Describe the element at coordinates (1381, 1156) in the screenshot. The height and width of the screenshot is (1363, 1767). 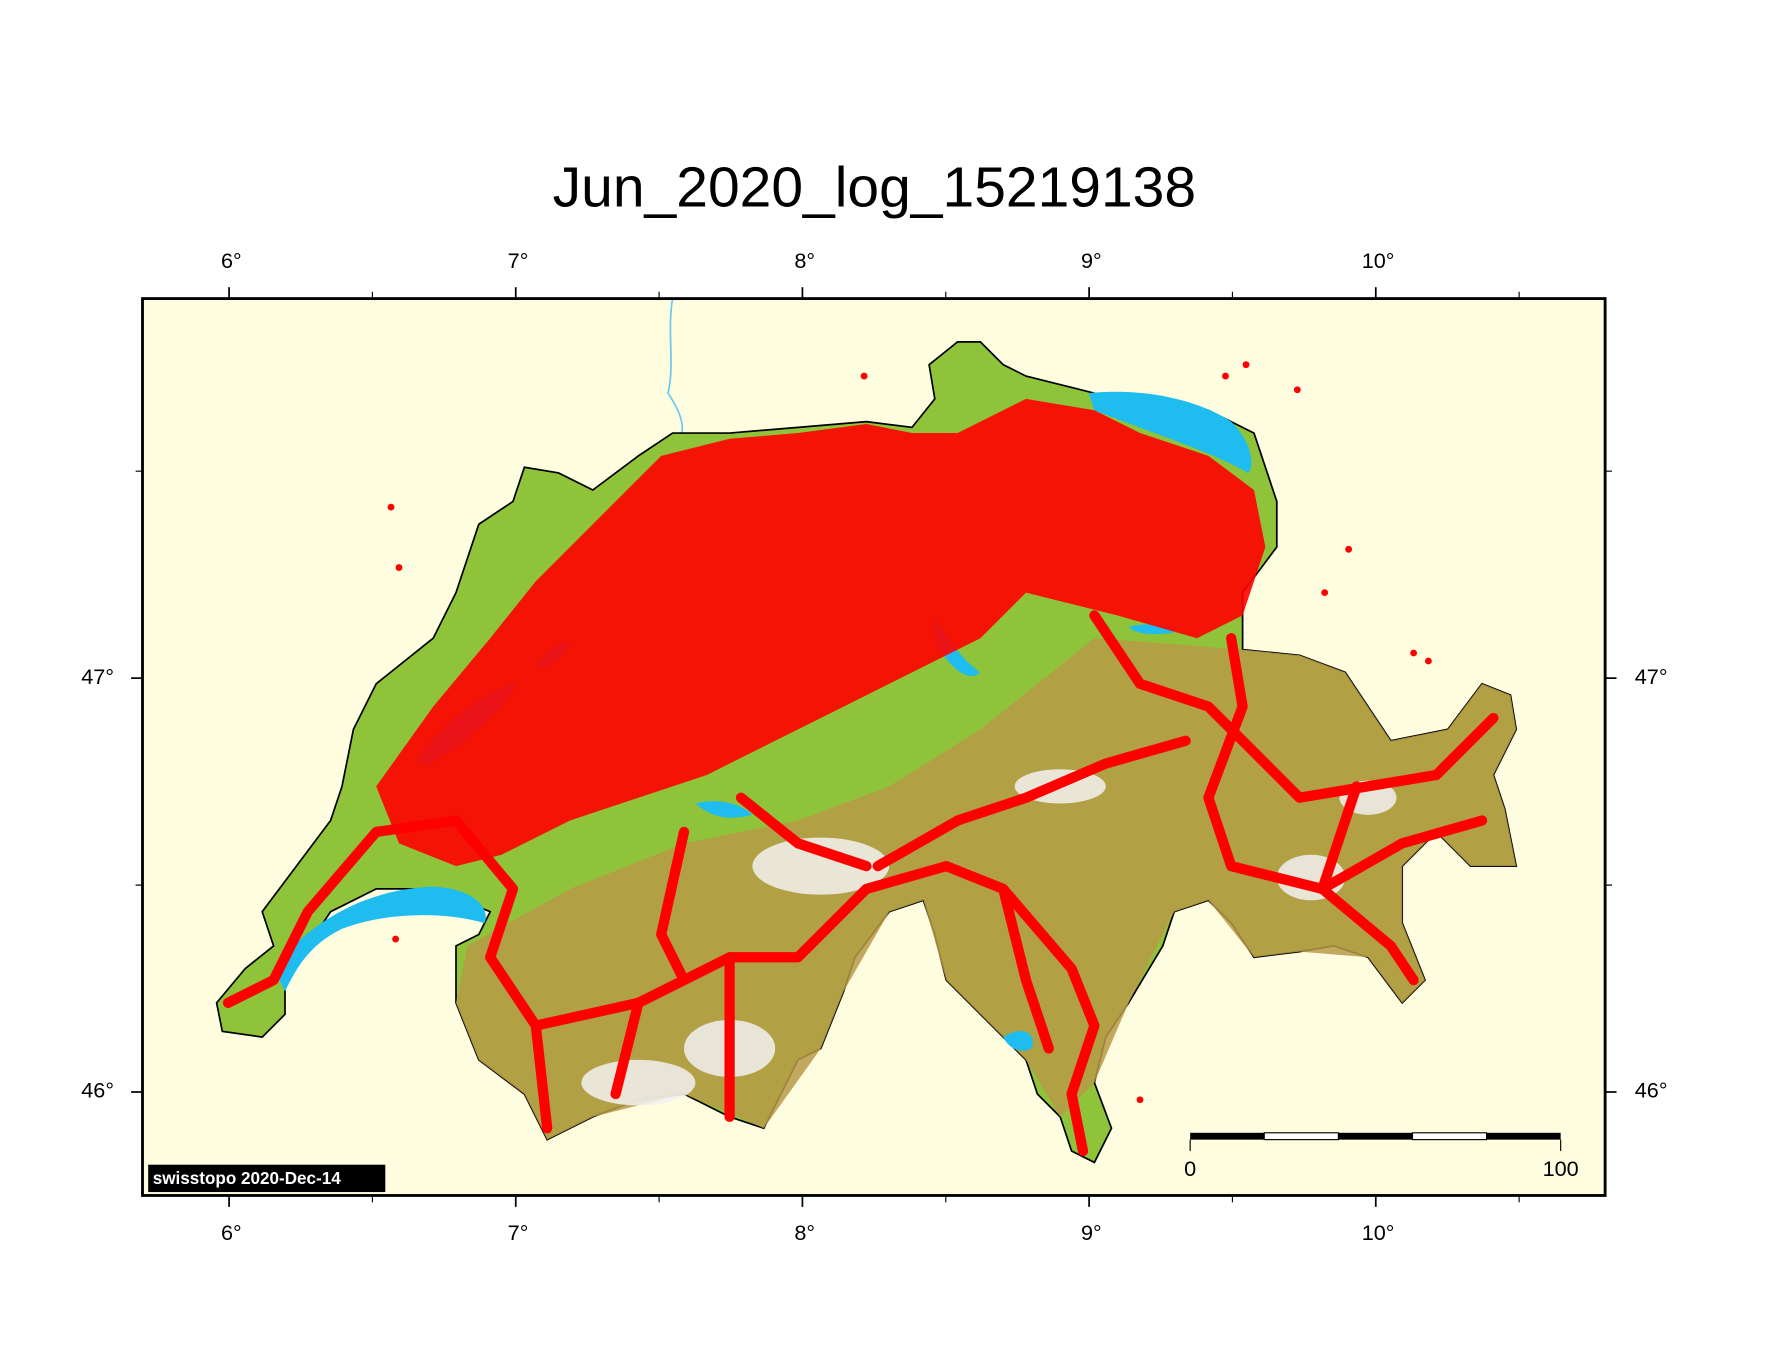
I see `scale-bar: 0 100` at that location.